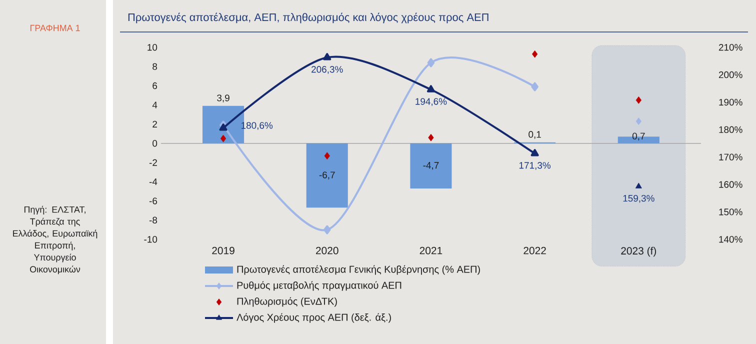 Image resolution: width=756 pixels, height=344 pixels. What do you see at coordinates (55, 240) in the screenshot?
I see `text: Πηγή: ΕΛΣΤΑΤ, Τράπεζα της Ελλάδος, Ευρωπαϊκή Επιτροπή, Υπουργείο Οικονομικών` at bounding box center [55, 240].